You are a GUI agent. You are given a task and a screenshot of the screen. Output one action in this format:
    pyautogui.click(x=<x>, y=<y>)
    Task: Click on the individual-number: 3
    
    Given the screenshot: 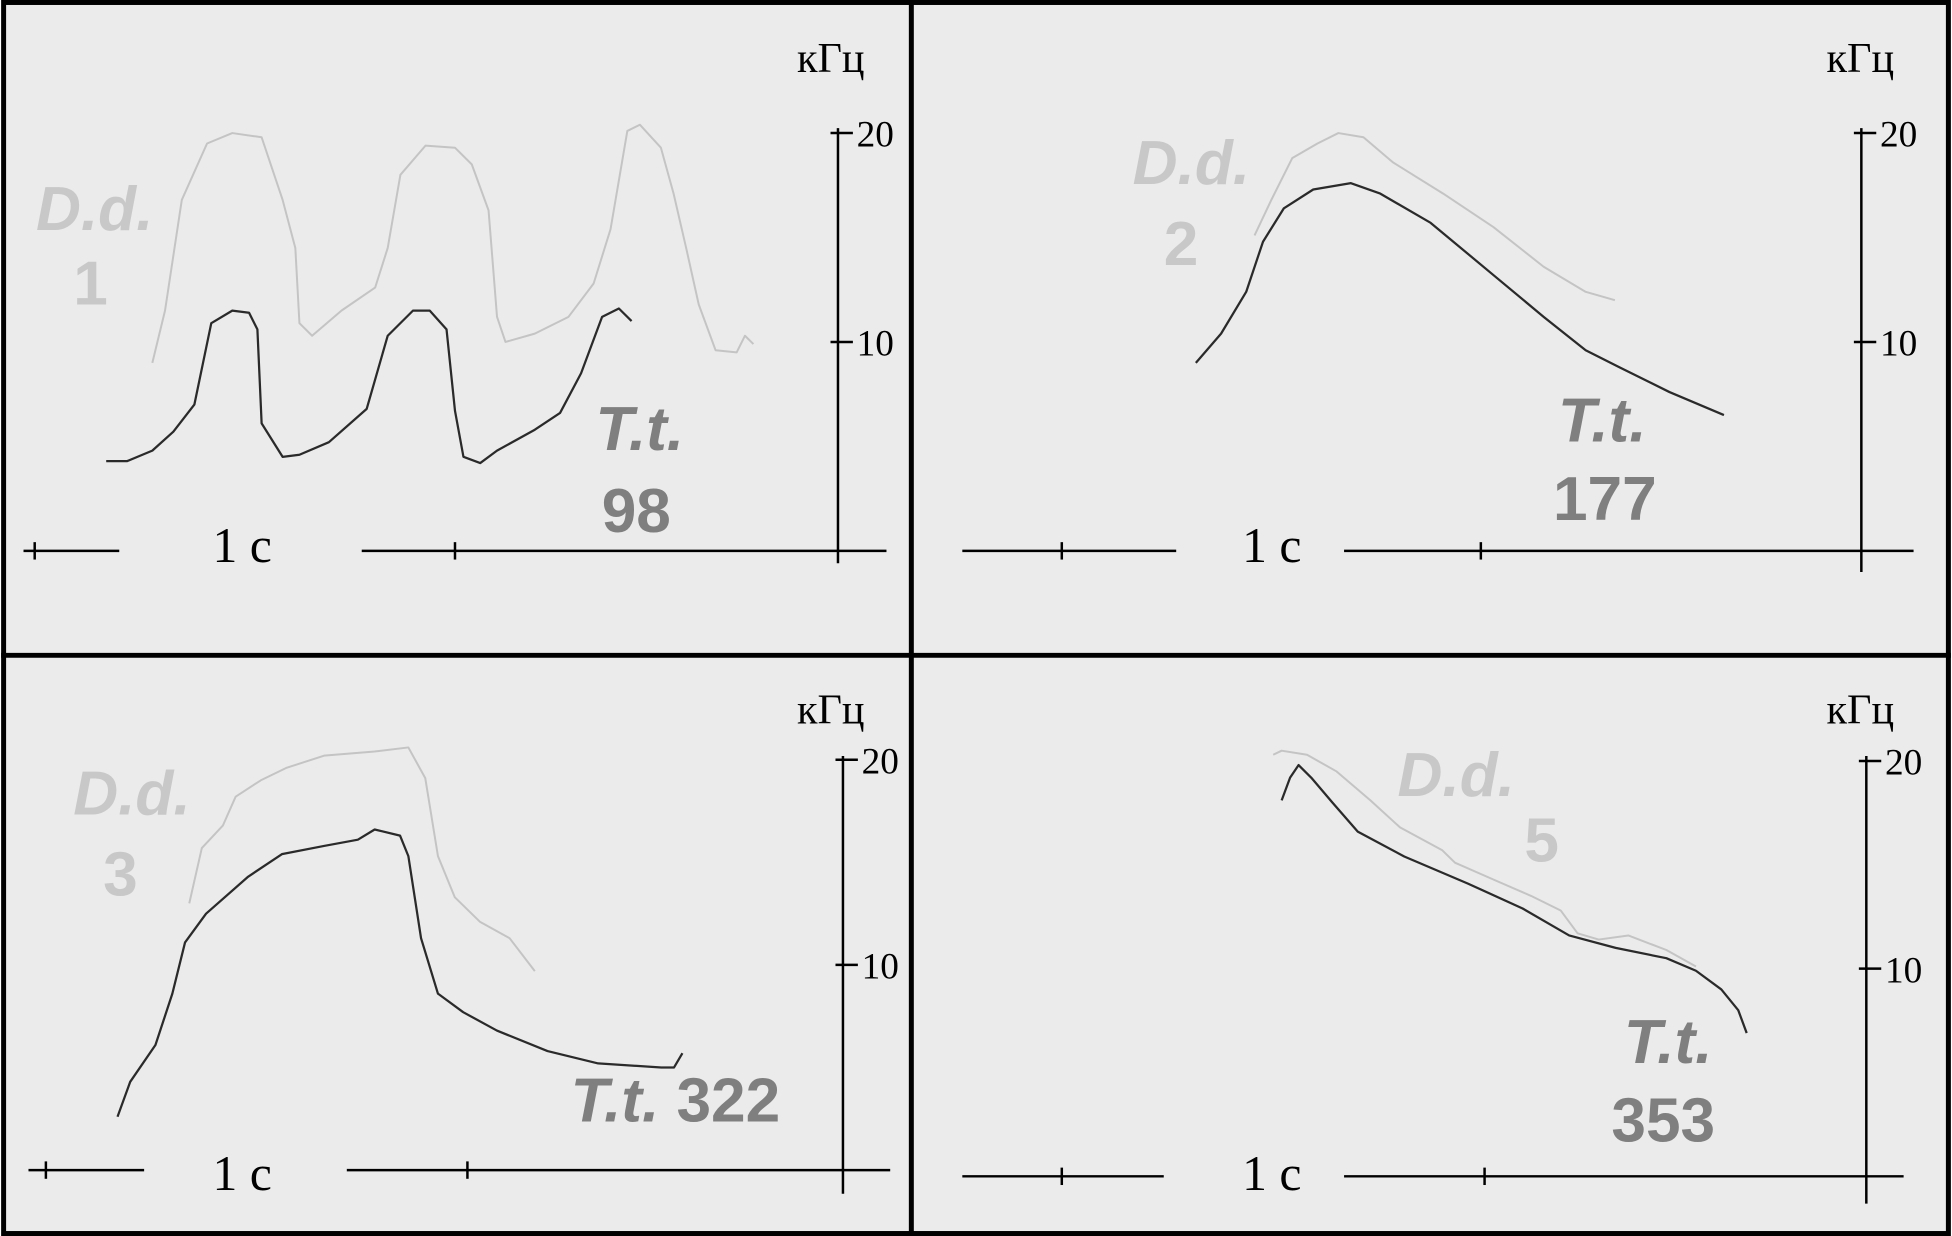 What is the action you would take?
    pyautogui.click(x=120, y=874)
    